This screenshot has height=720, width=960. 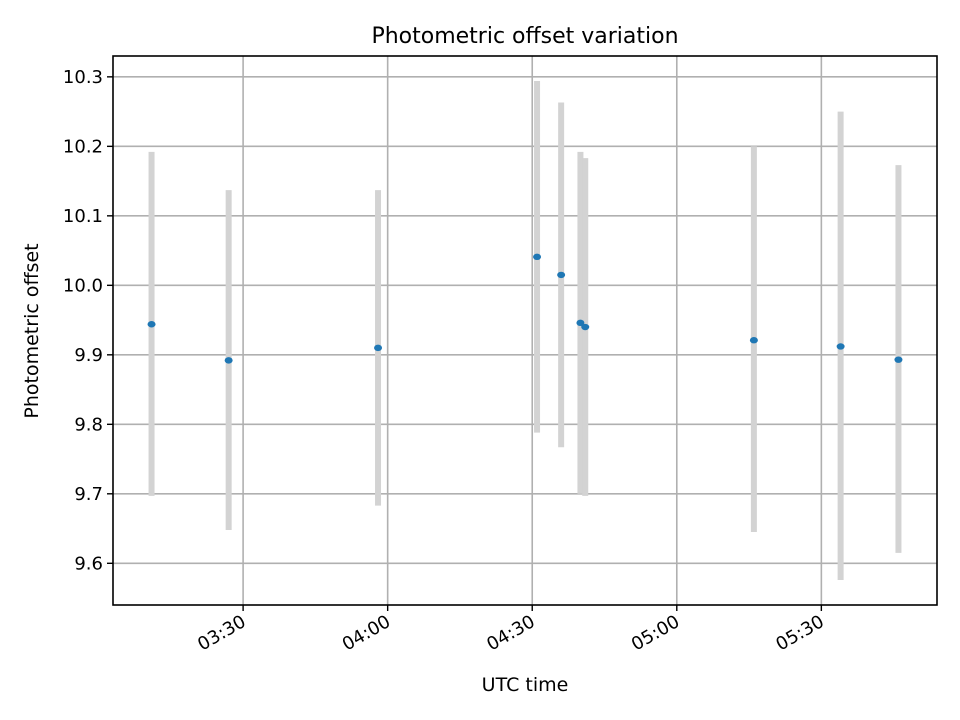 I want to click on x-tick-label: 04:00, so click(x=366, y=633).